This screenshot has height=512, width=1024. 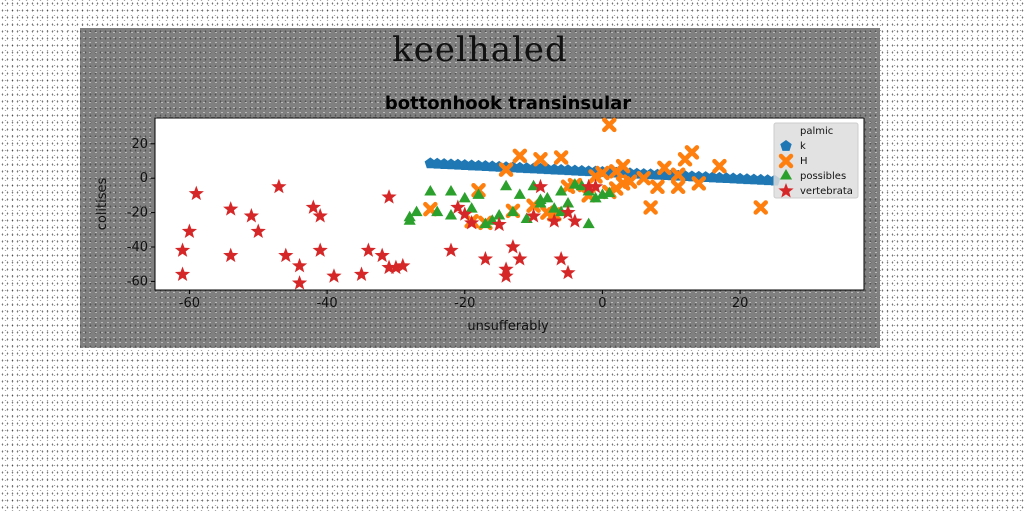 What do you see at coordinates (786, 145) in the screenshot?
I see `legend-marker-pentagon` at bounding box center [786, 145].